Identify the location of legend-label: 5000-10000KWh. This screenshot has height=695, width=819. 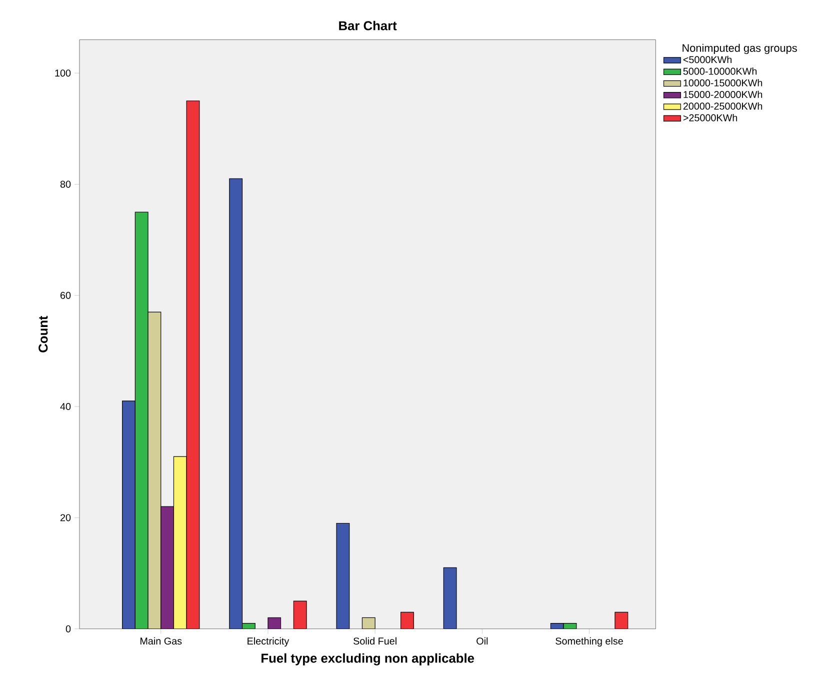
(720, 71).